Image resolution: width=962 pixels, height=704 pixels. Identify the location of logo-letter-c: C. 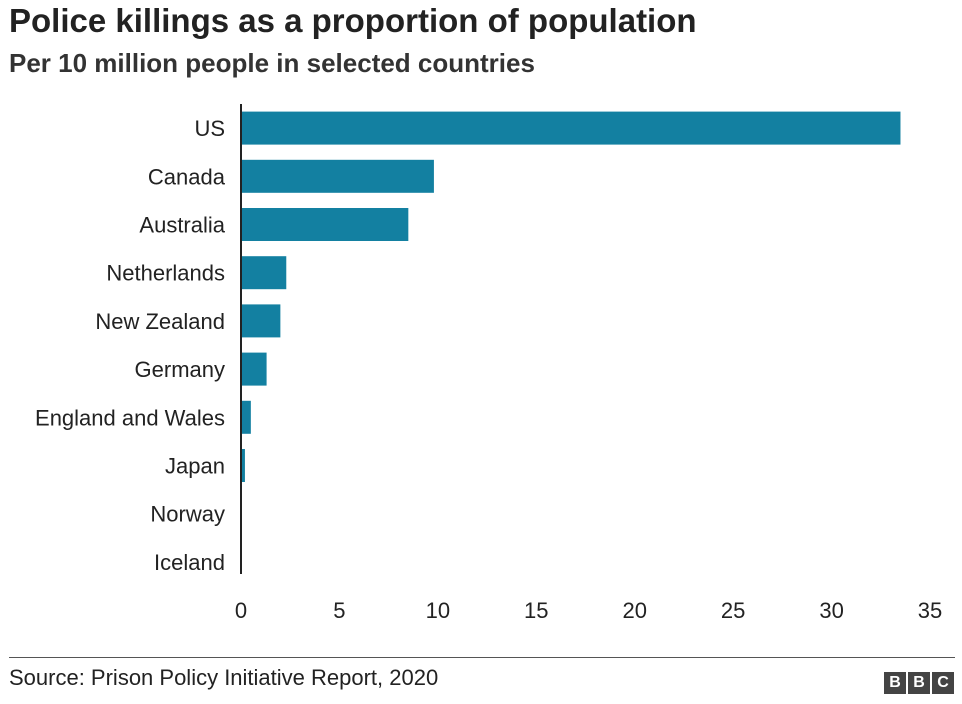
(943, 683).